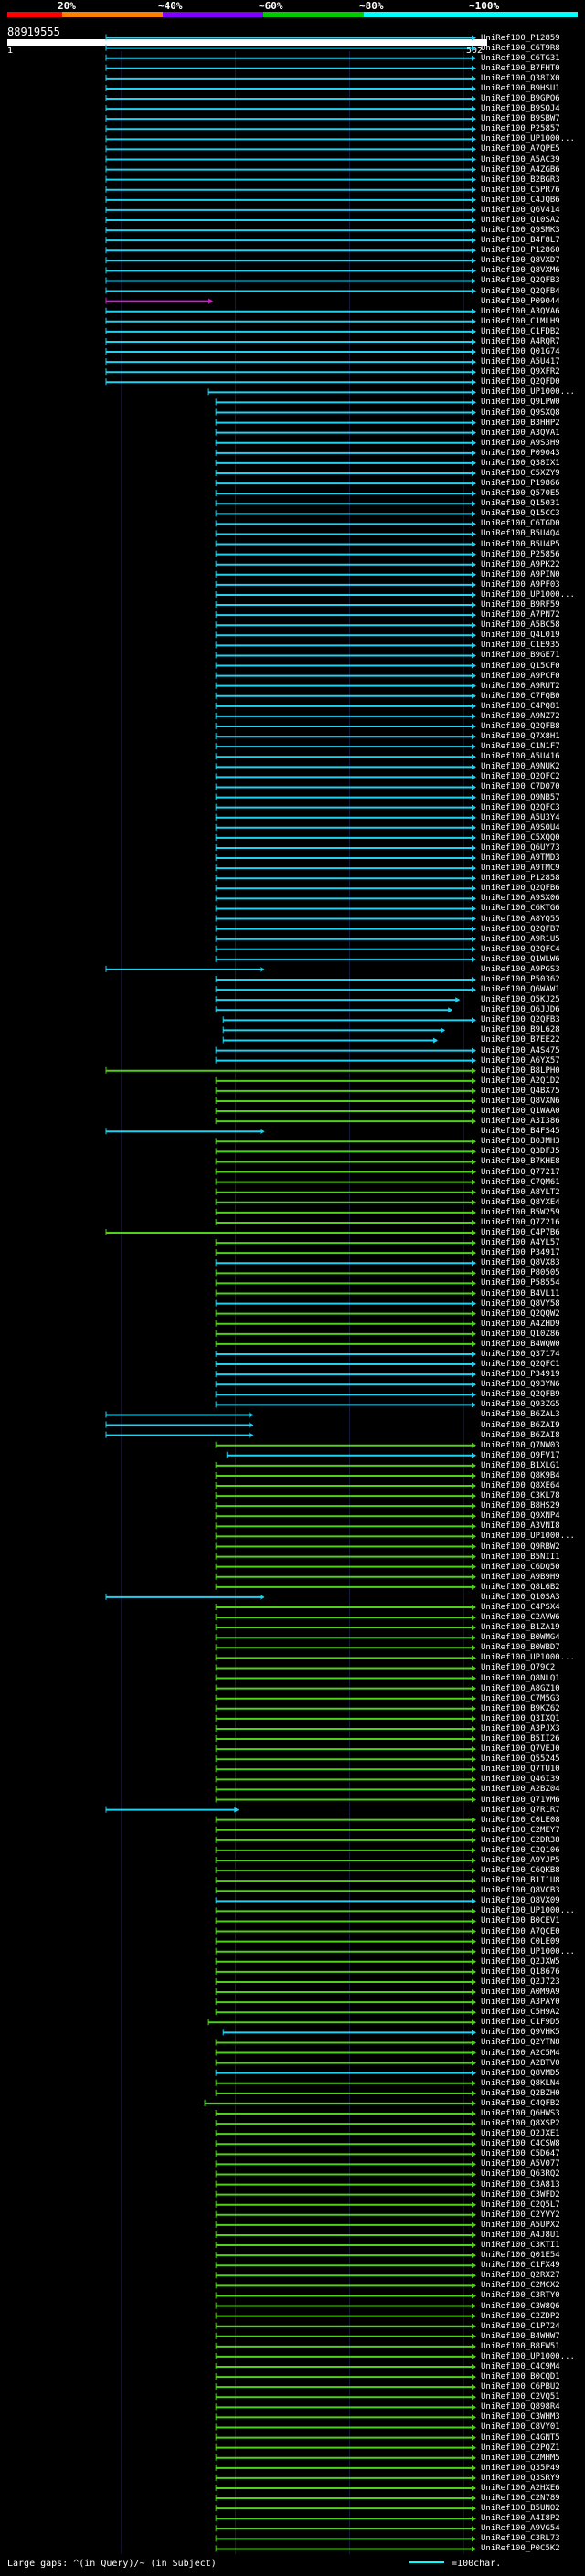  I want to click on hit-label: UniRef100_B4F8L7, so click(520, 241).